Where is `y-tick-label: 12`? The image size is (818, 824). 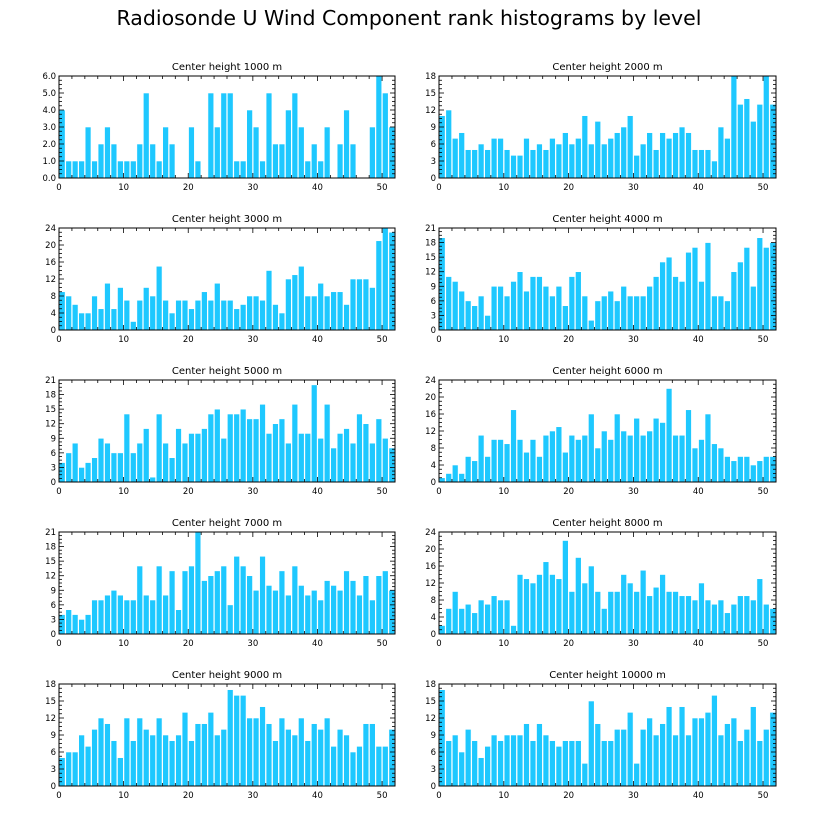 y-tick-label: 12 is located at coordinates (50, 577).